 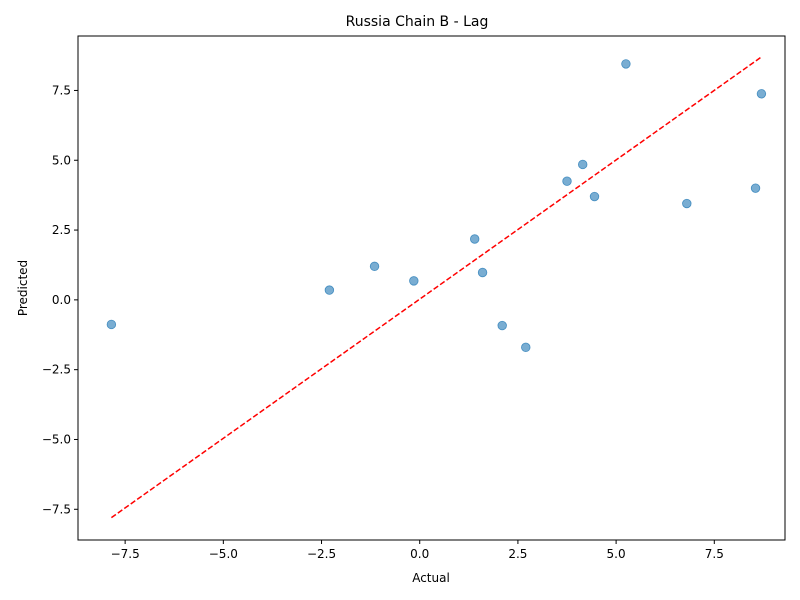 What do you see at coordinates (61, 160) in the screenshot?
I see `y-tick-label: 5.0` at bounding box center [61, 160].